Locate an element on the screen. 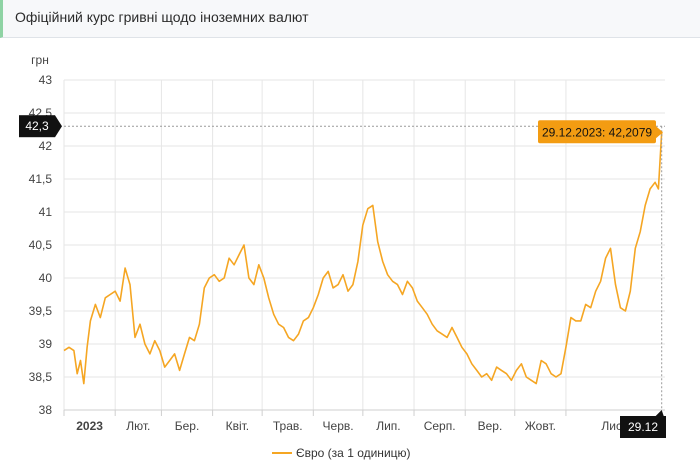 Image resolution: width=700 pixels, height=466 pixels. y-tick-label: 41 is located at coordinates (46, 212).